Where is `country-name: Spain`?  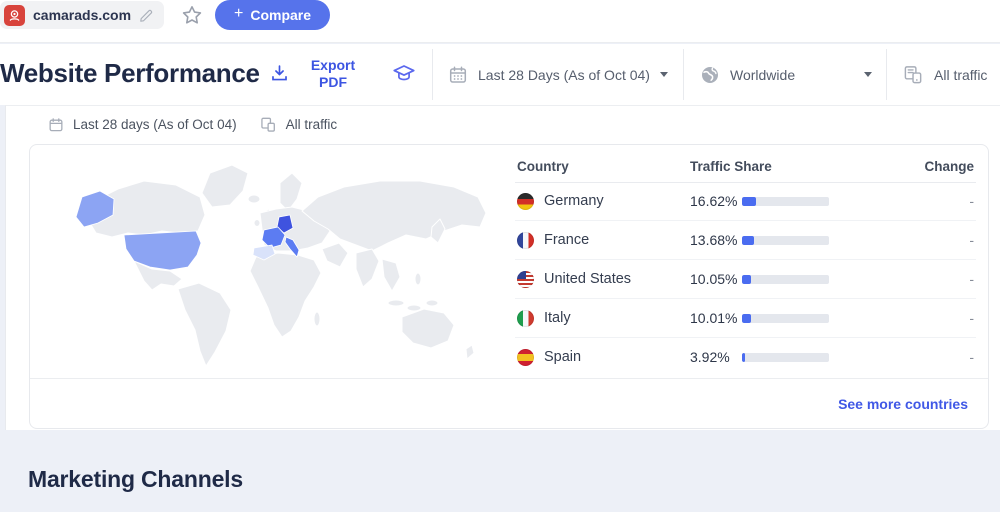 country-name: Spain is located at coordinates (563, 357).